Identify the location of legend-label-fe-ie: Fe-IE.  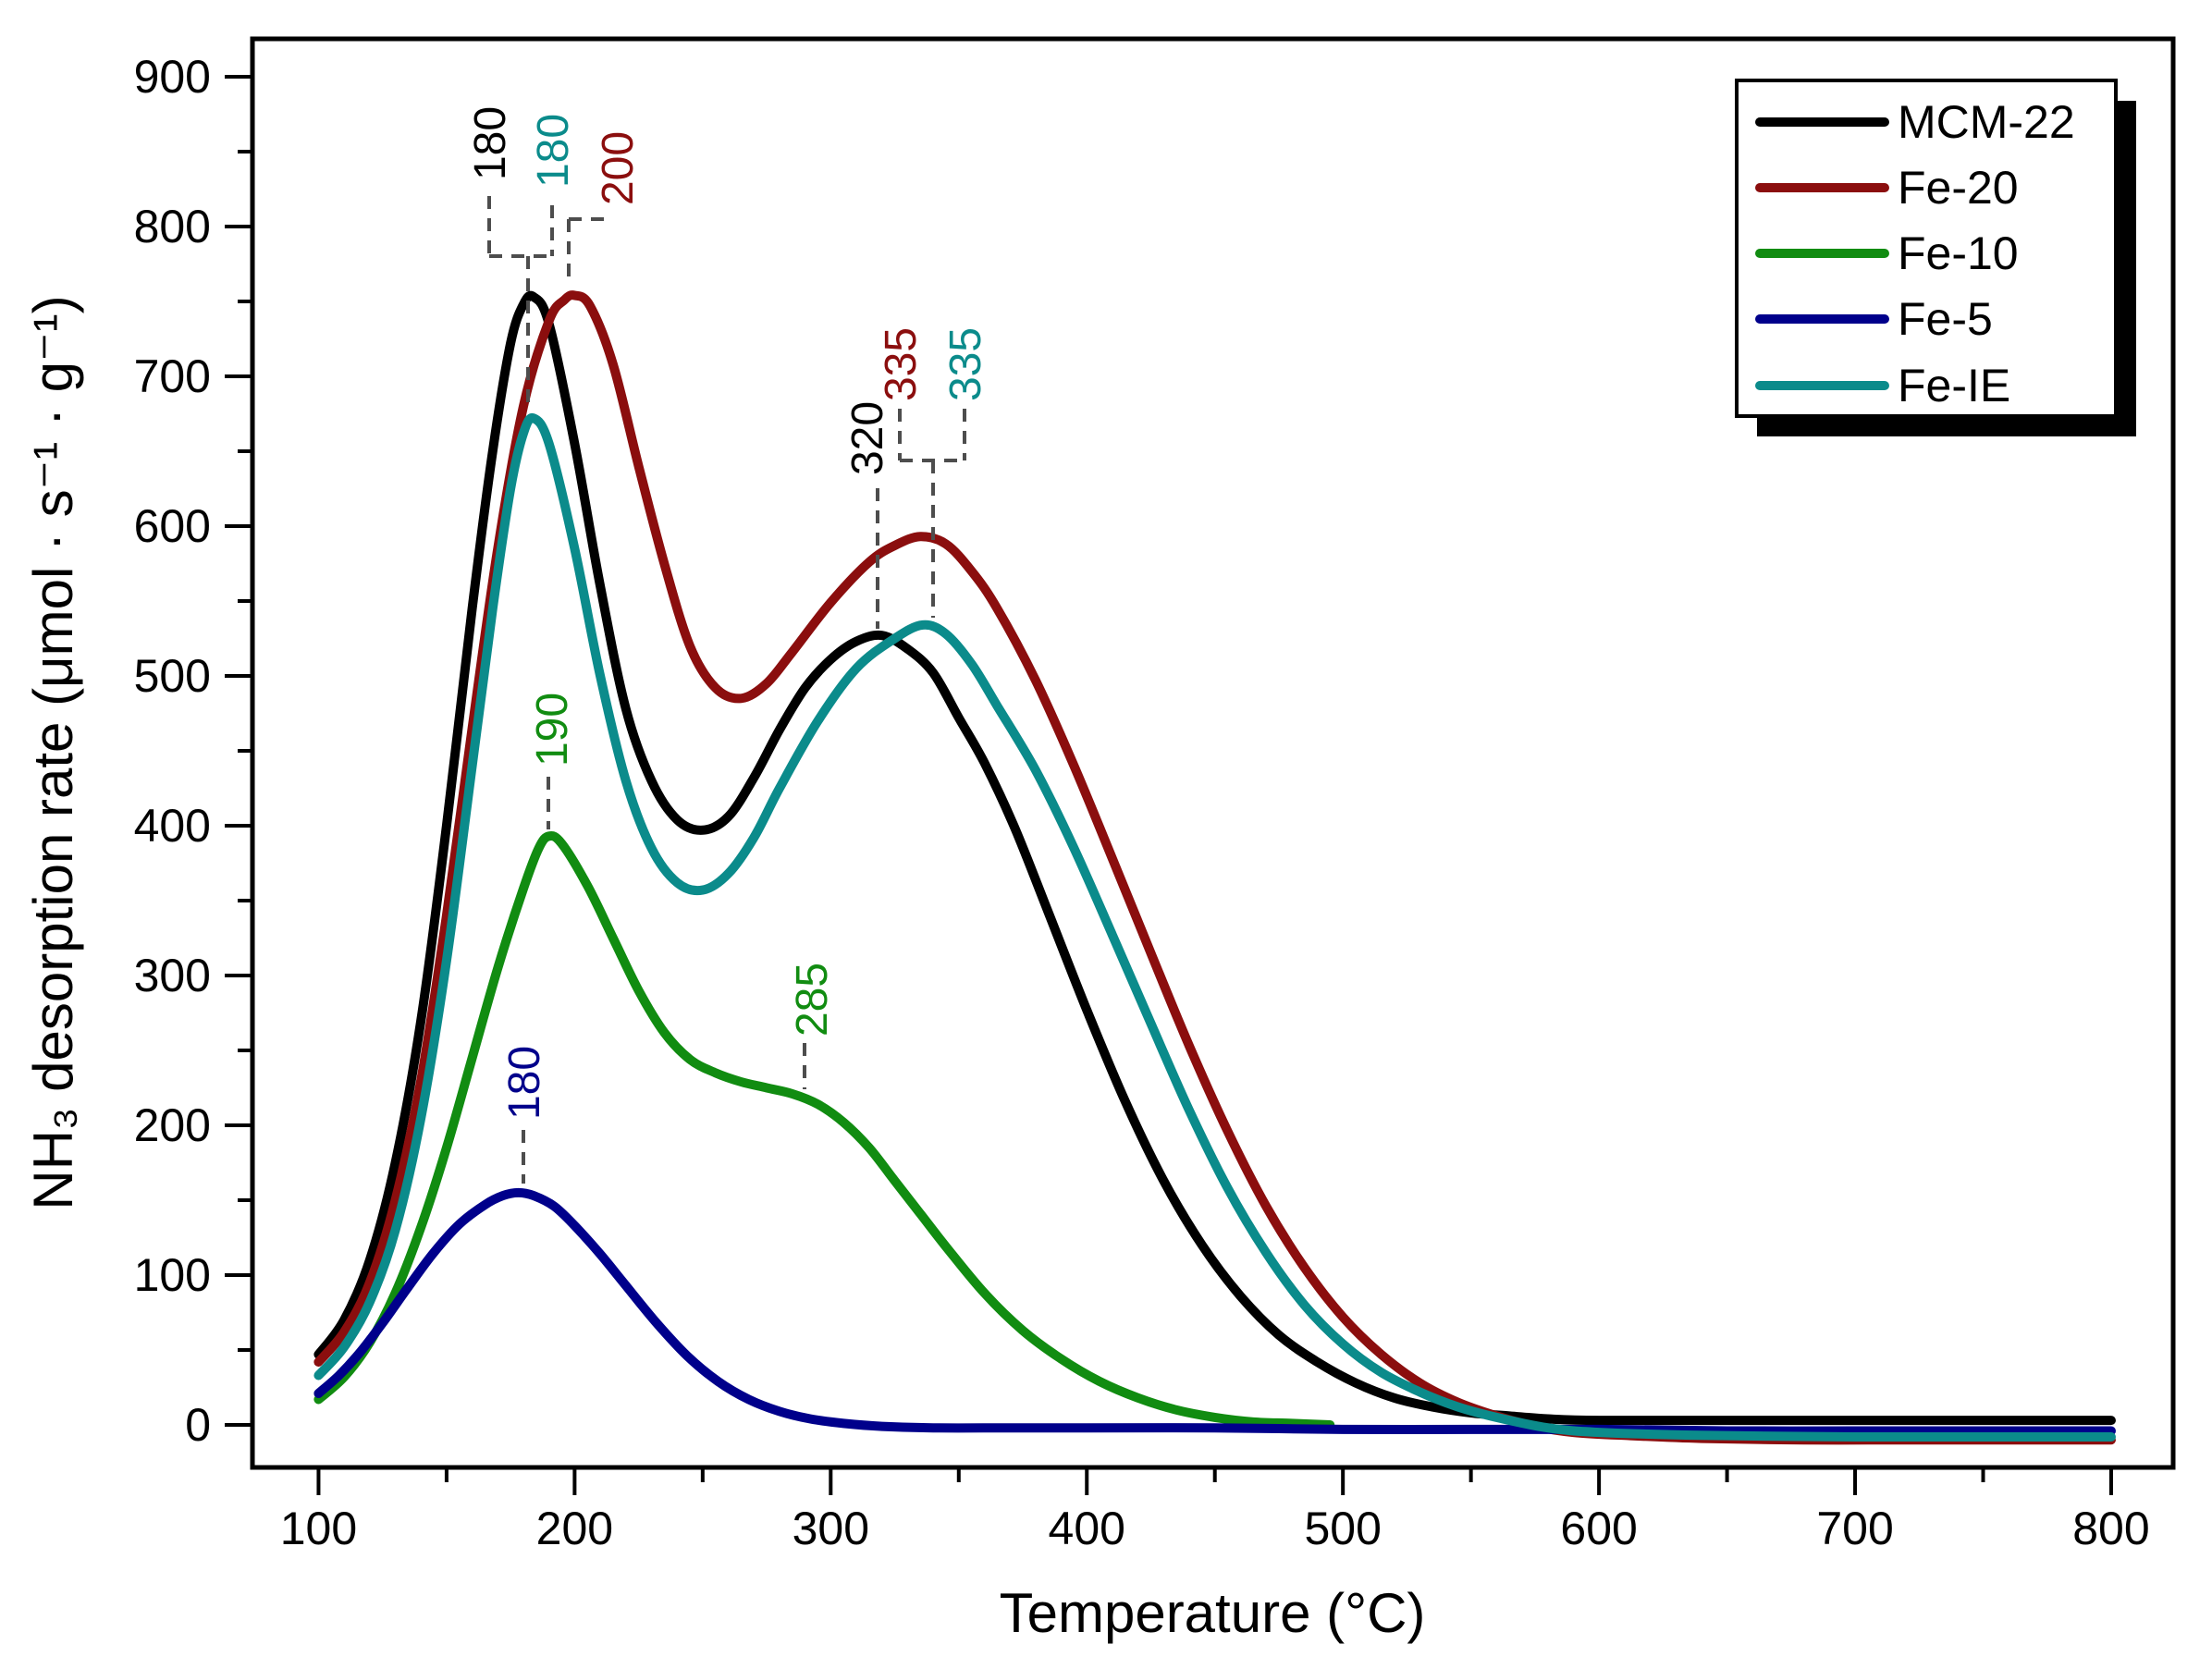
(1954, 385).